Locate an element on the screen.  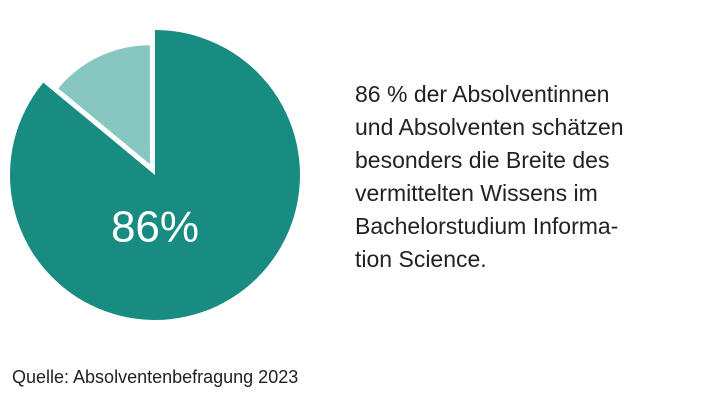
pie-slice is located at coordinates (104, 105).